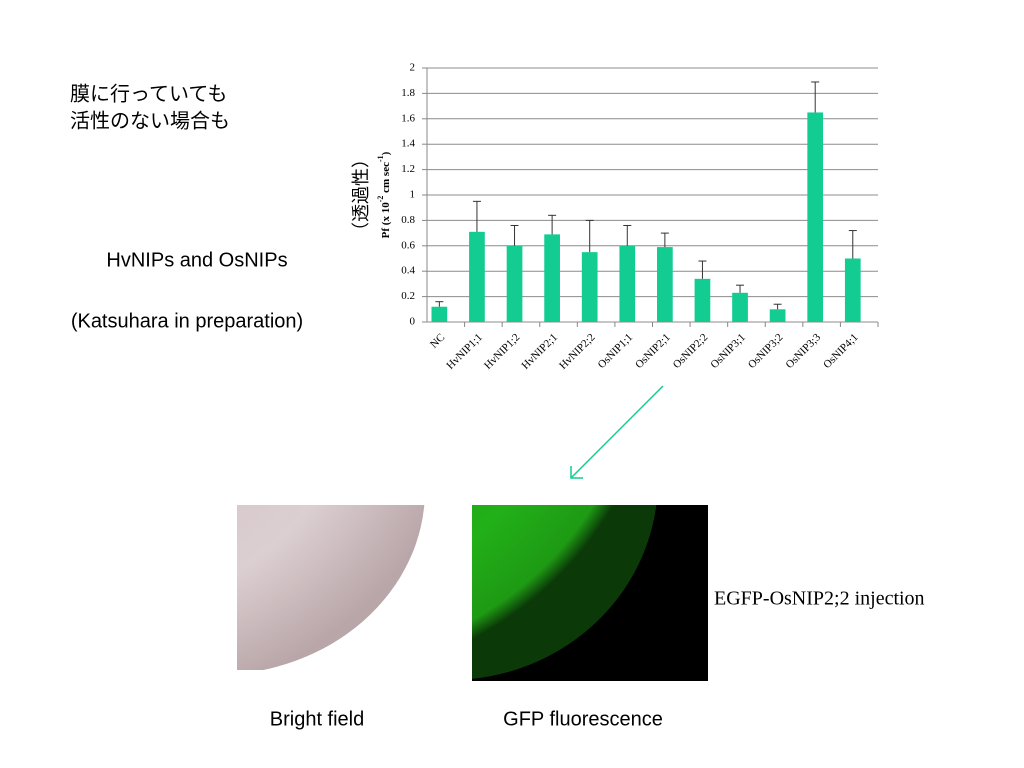 The width and height of the screenshot is (1024, 768). What do you see at coordinates (804, 351) in the screenshot?
I see `x-tick-label: OsNIP3;3` at bounding box center [804, 351].